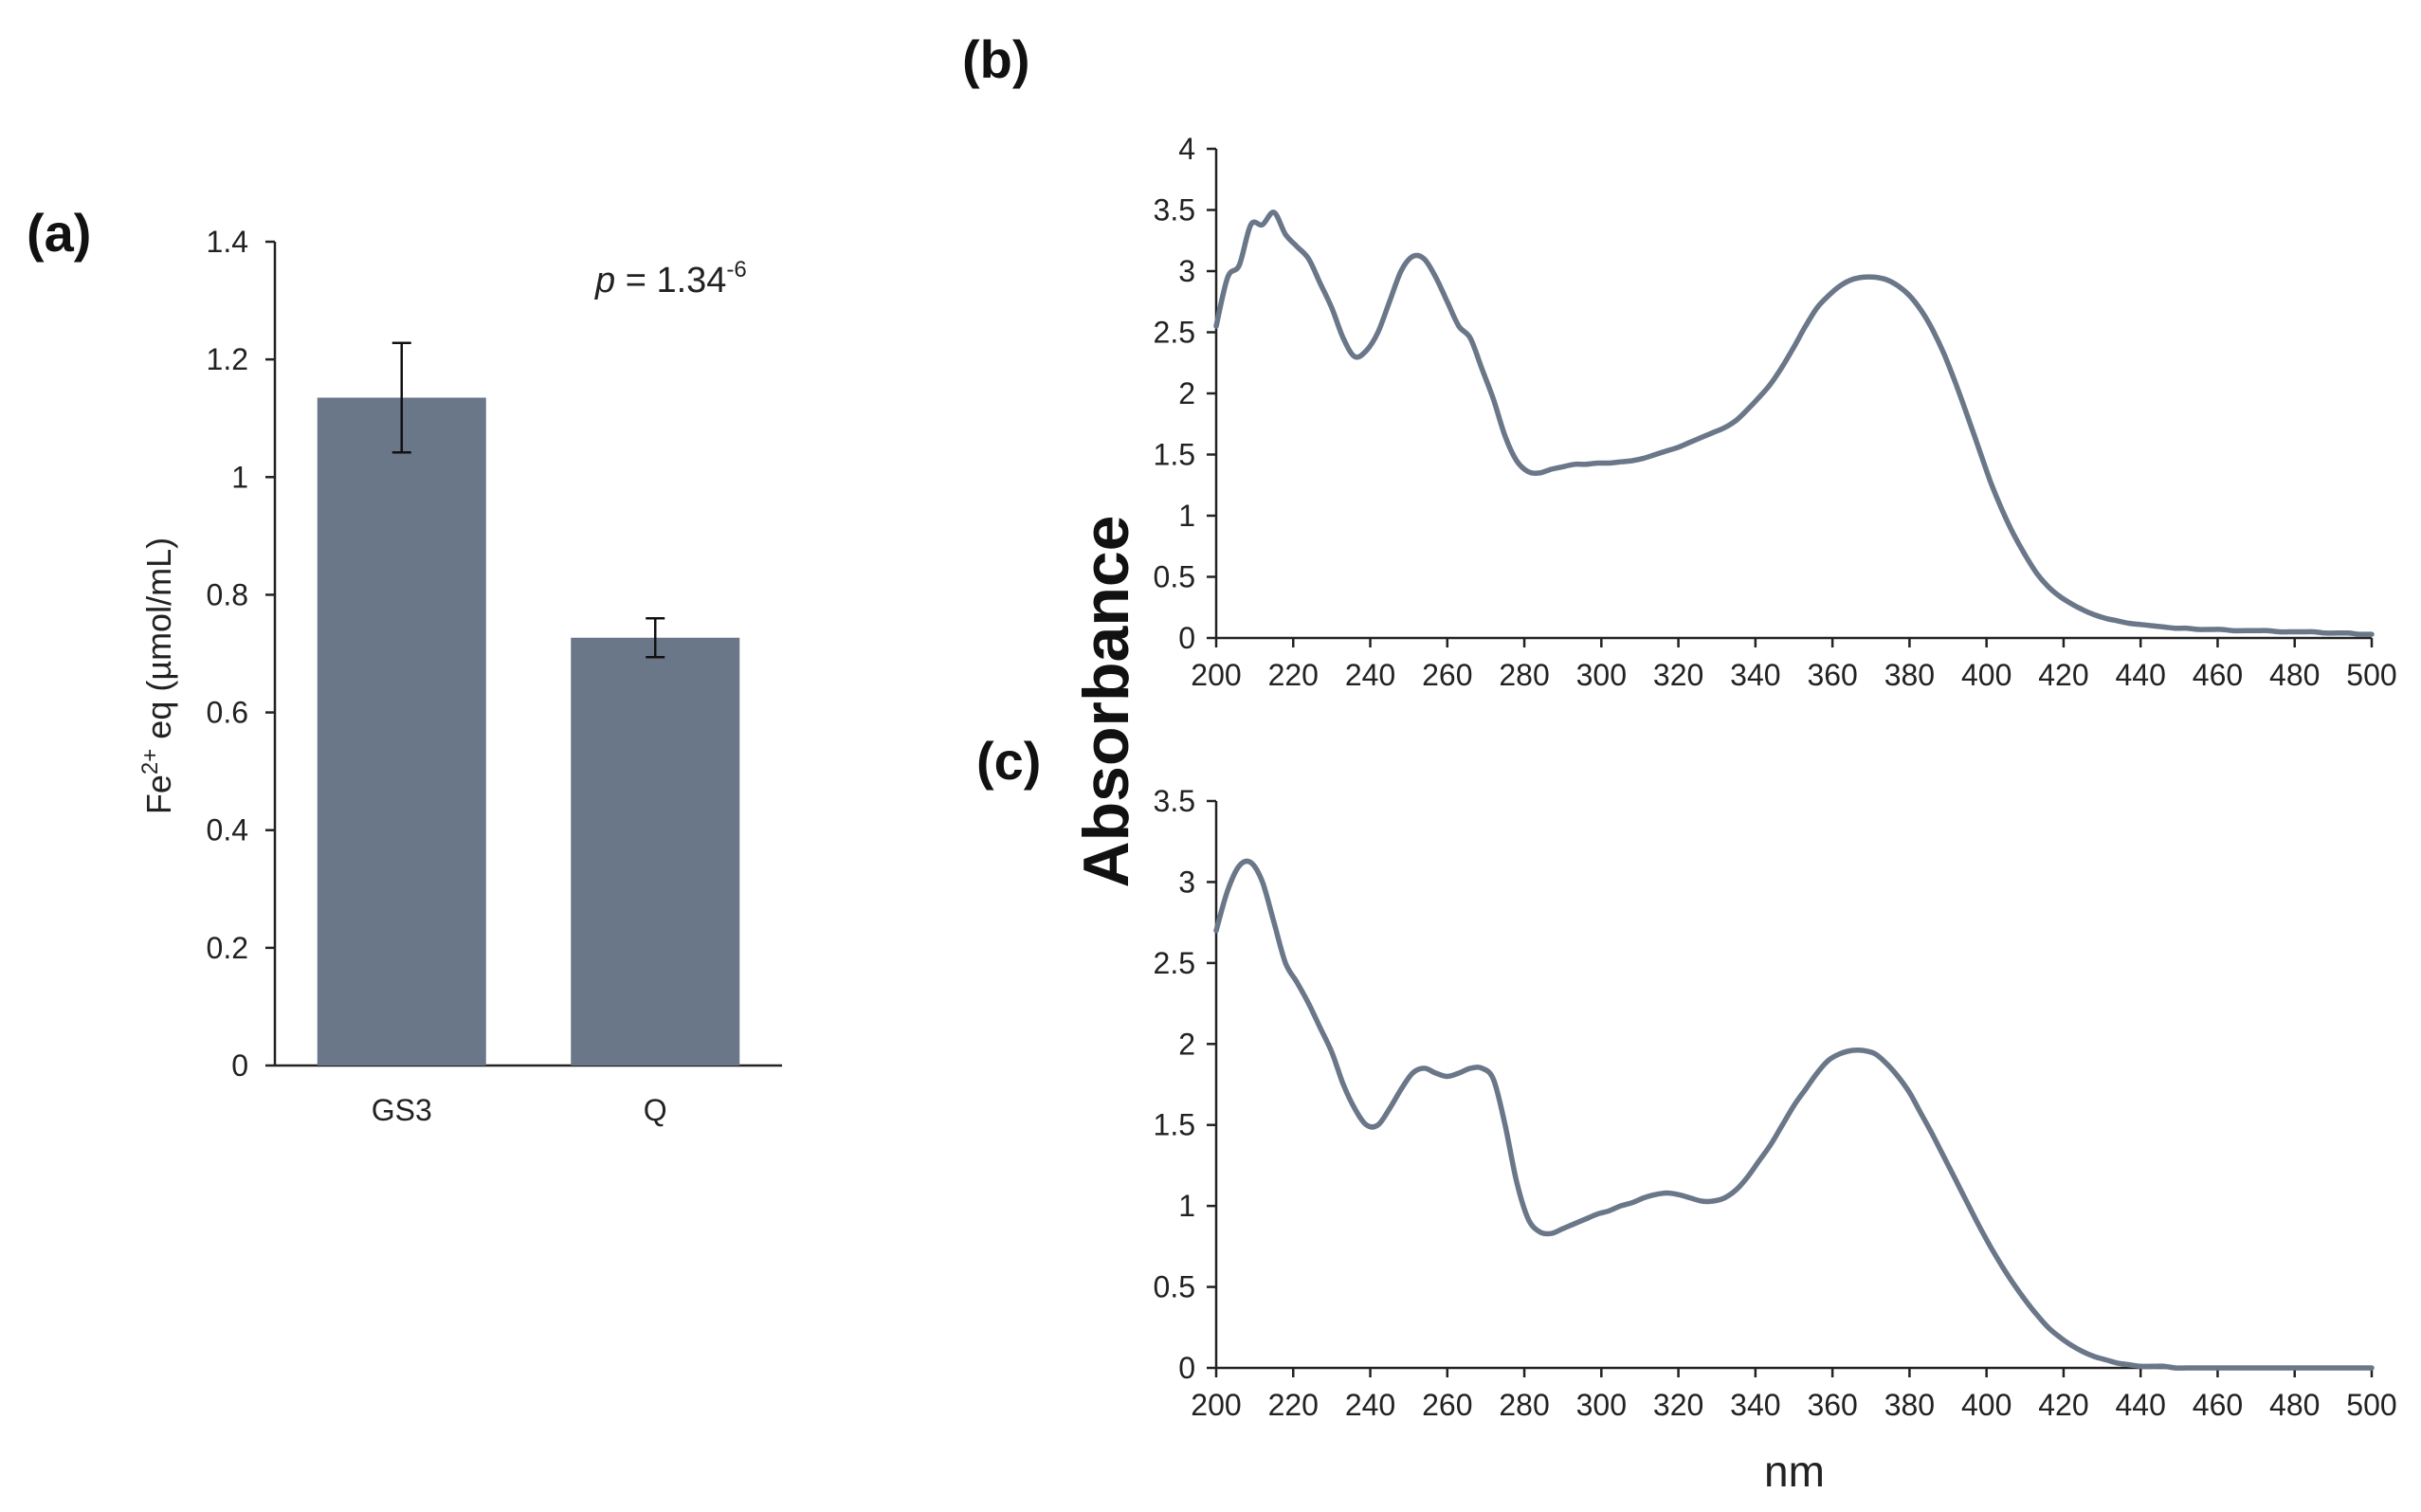  Describe the element at coordinates (227, 948) in the screenshot. I see `y-tick-label-a: 0.2` at that location.